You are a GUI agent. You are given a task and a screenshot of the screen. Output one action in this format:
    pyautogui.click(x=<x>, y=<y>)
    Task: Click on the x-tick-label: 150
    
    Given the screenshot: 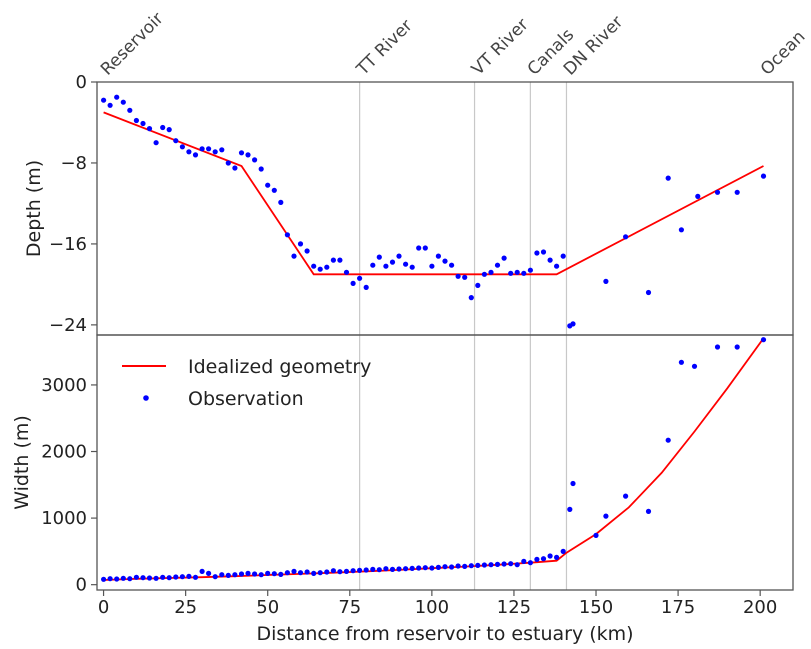 What is the action you would take?
    pyautogui.click(x=596, y=607)
    